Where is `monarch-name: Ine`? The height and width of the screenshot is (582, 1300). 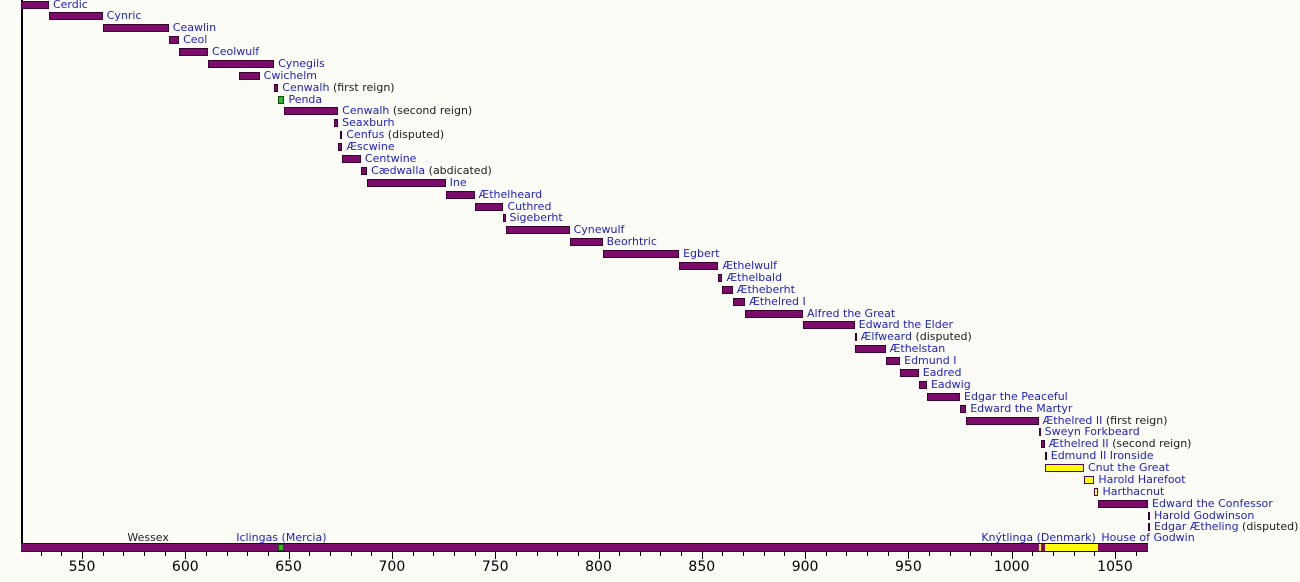
monarch-name: Ine is located at coordinates (458, 182).